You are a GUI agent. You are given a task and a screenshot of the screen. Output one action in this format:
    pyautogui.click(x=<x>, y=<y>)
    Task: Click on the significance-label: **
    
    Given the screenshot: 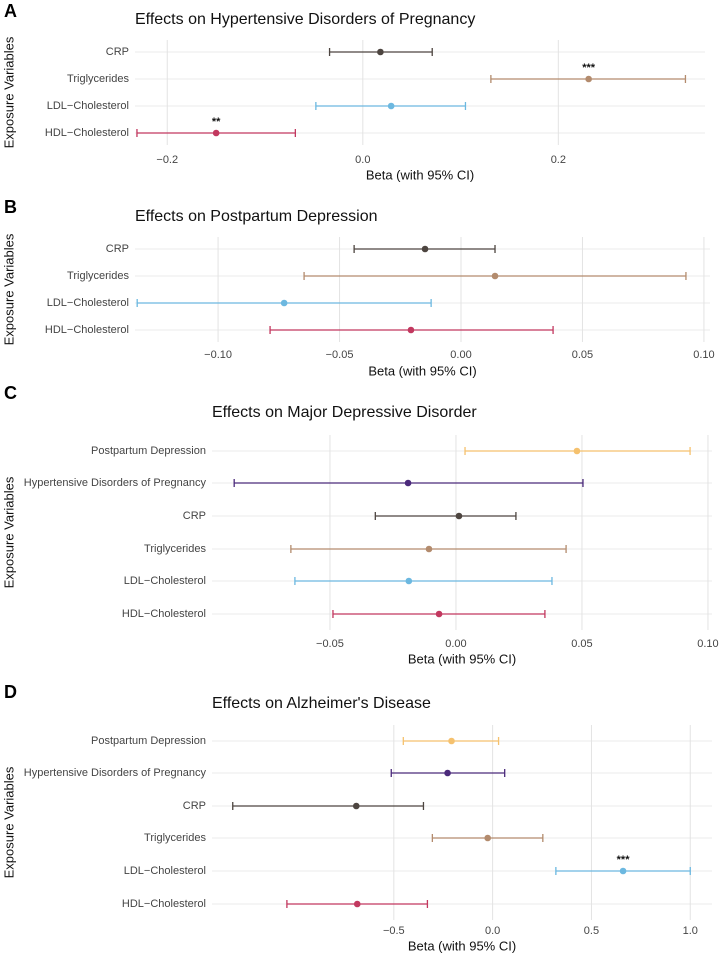 What is the action you would take?
    pyautogui.click(x=216, y=122)
    